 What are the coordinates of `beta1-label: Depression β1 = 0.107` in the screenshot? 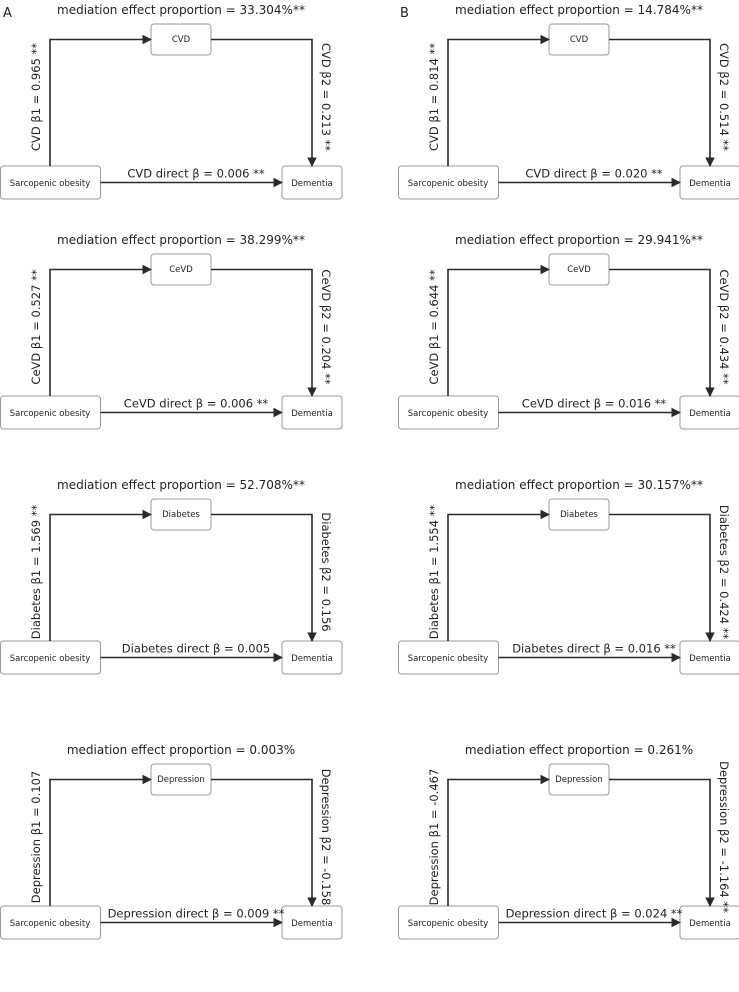 It's located at (36, 837).